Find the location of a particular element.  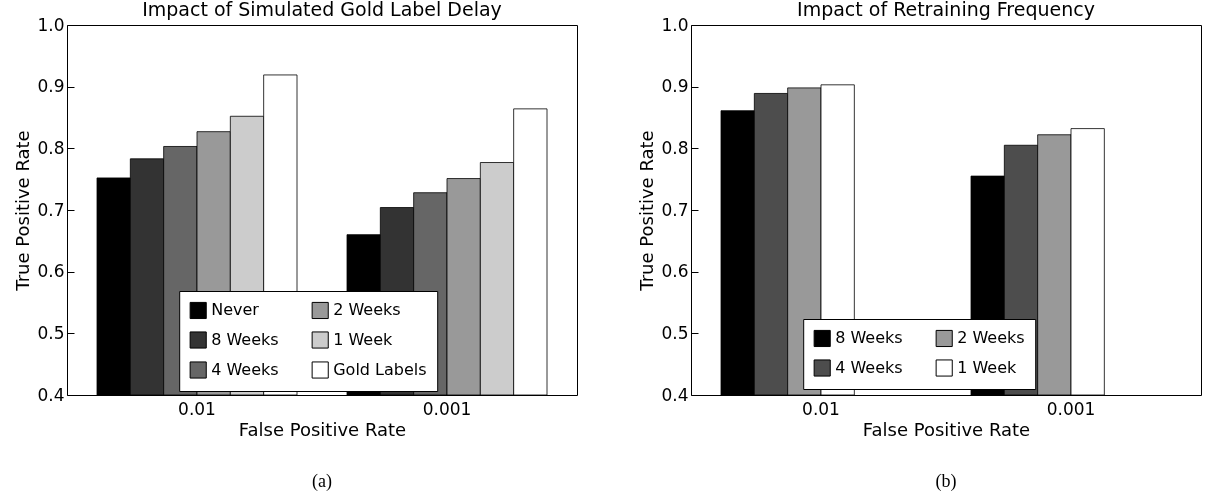

chart-title: Impact of Simulated Gold Label Delay is located at coordinates (322, 10).